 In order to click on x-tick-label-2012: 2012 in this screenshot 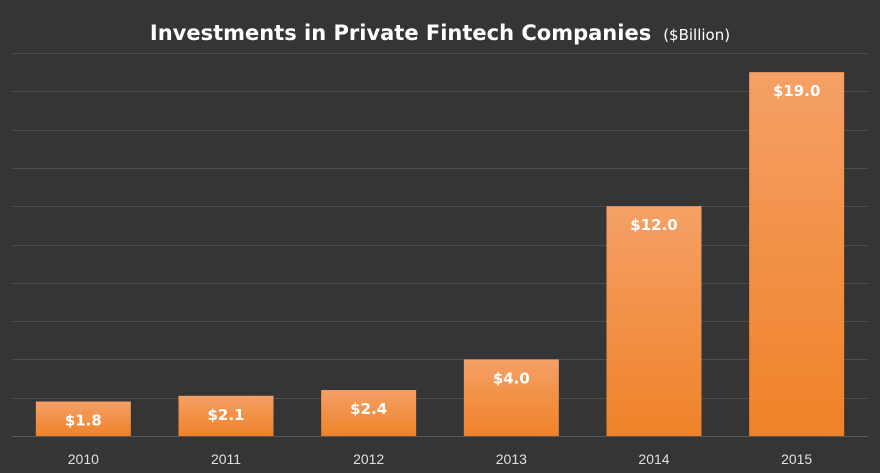, I will do `click(368, 459)`.